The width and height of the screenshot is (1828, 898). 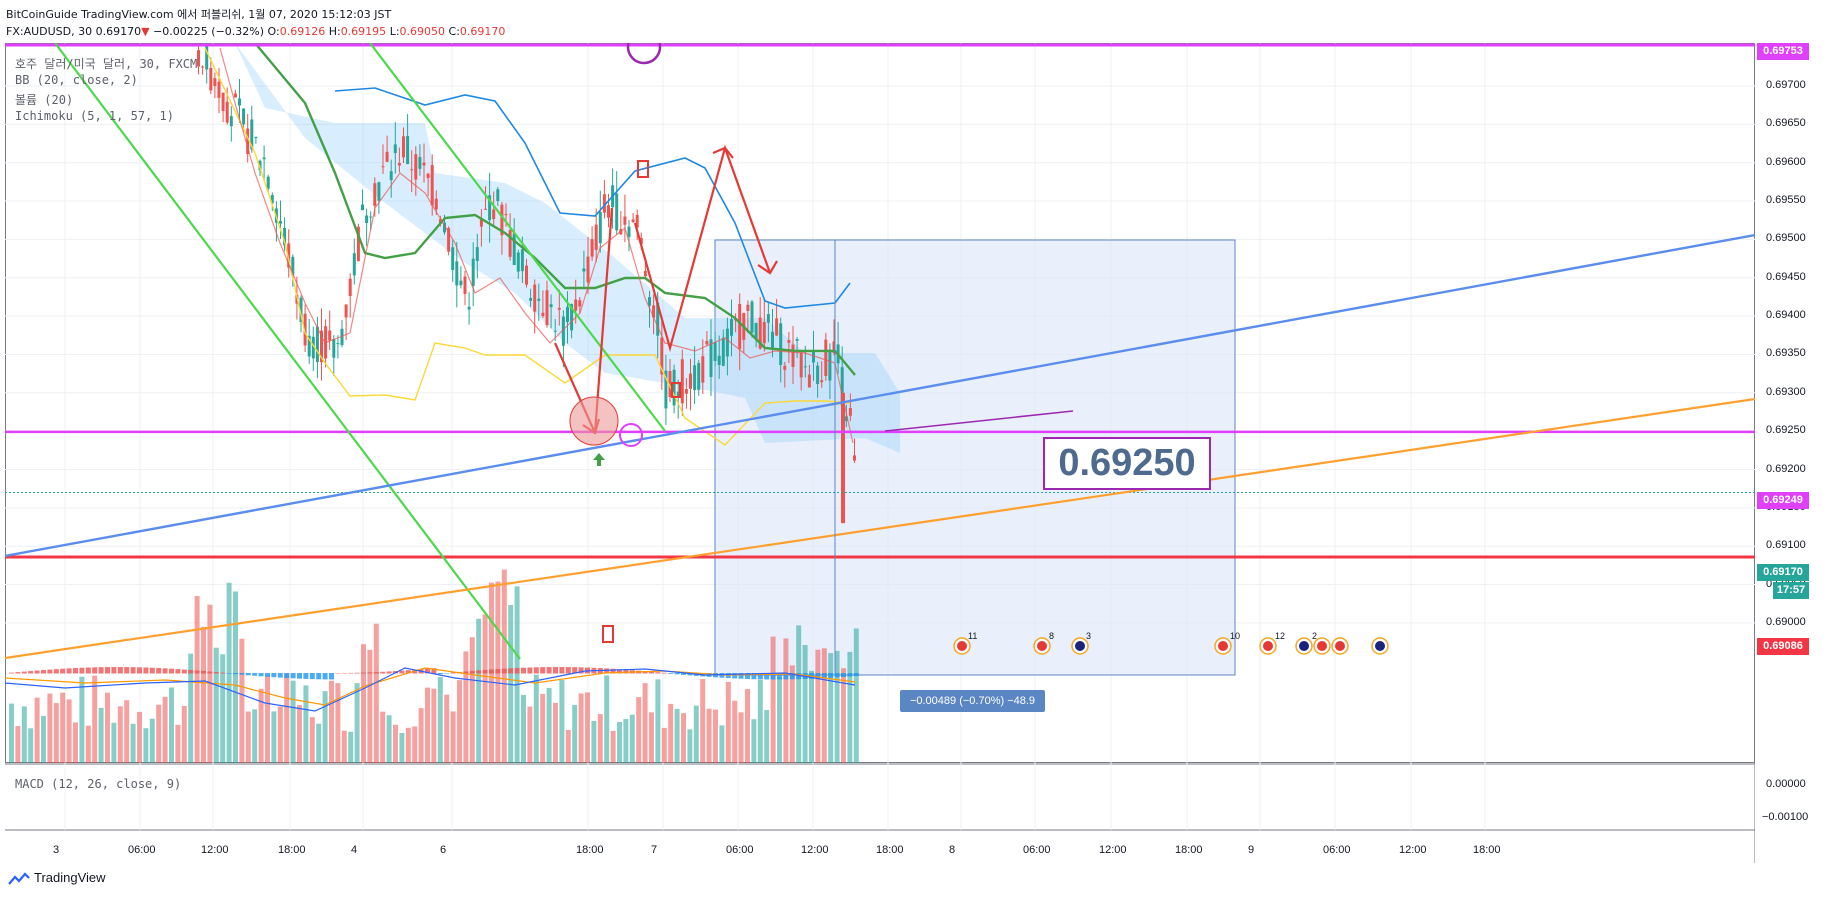 What do you see at coordinates (98, 784) in the screenshot?
I see `indicator-macd: MACD (12, 26, close, 9)` at bounding box center [98, 784].